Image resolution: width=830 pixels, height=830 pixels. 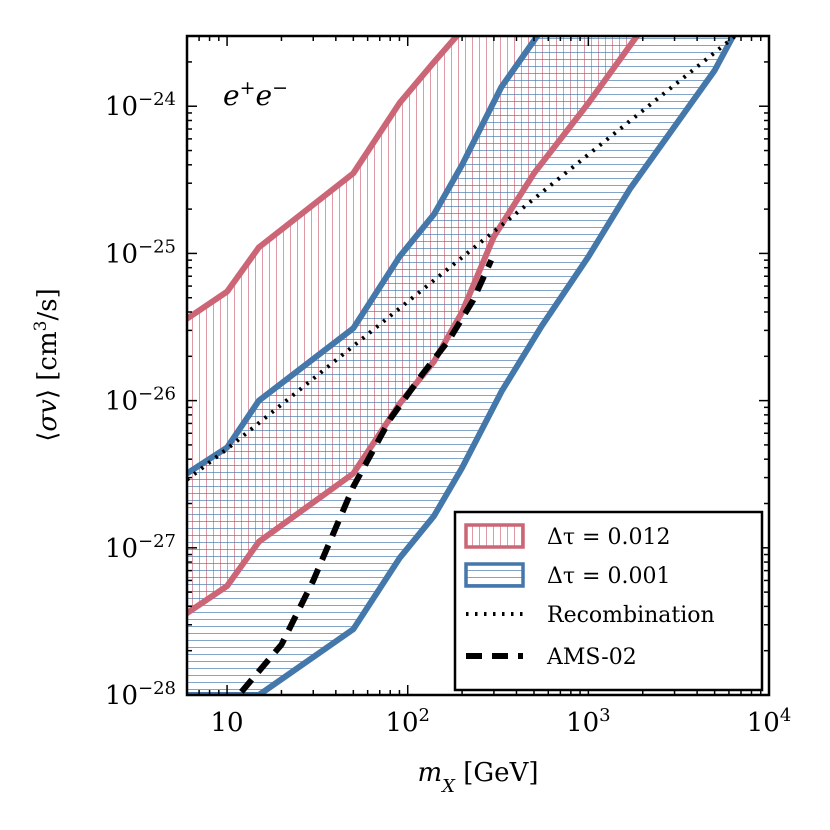 I want to click on legend-label-band-2: Δτ = 0.001, so click(x=608, y=576).